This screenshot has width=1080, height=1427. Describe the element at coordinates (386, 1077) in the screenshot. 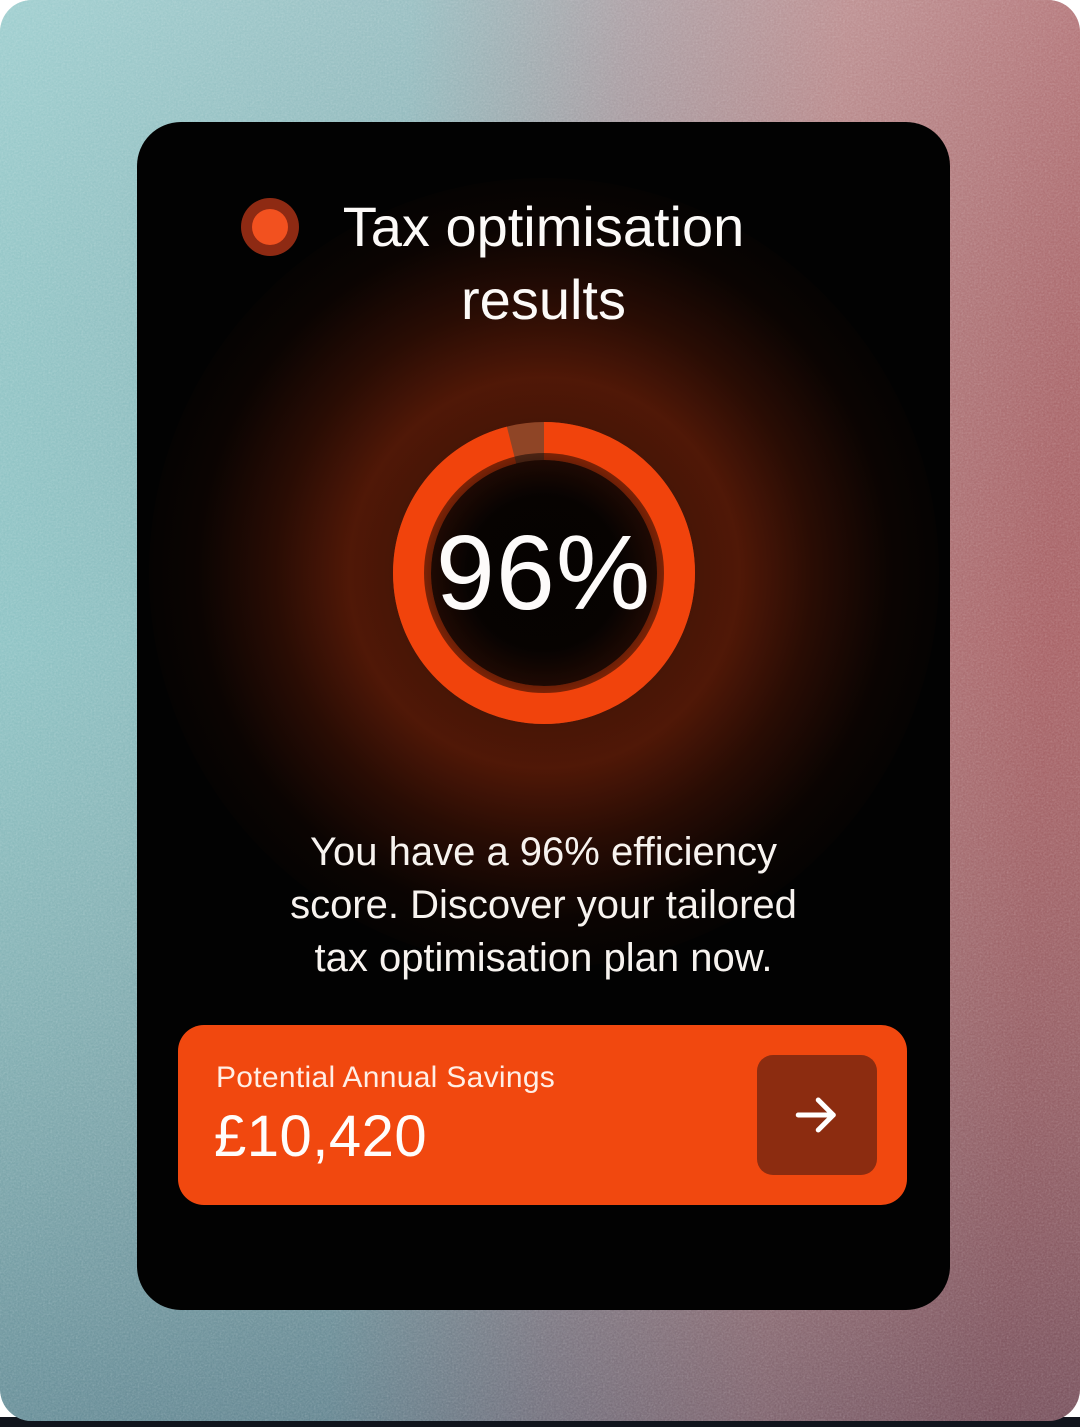

I see `savings-label: Potential Annual Savings` at that location.